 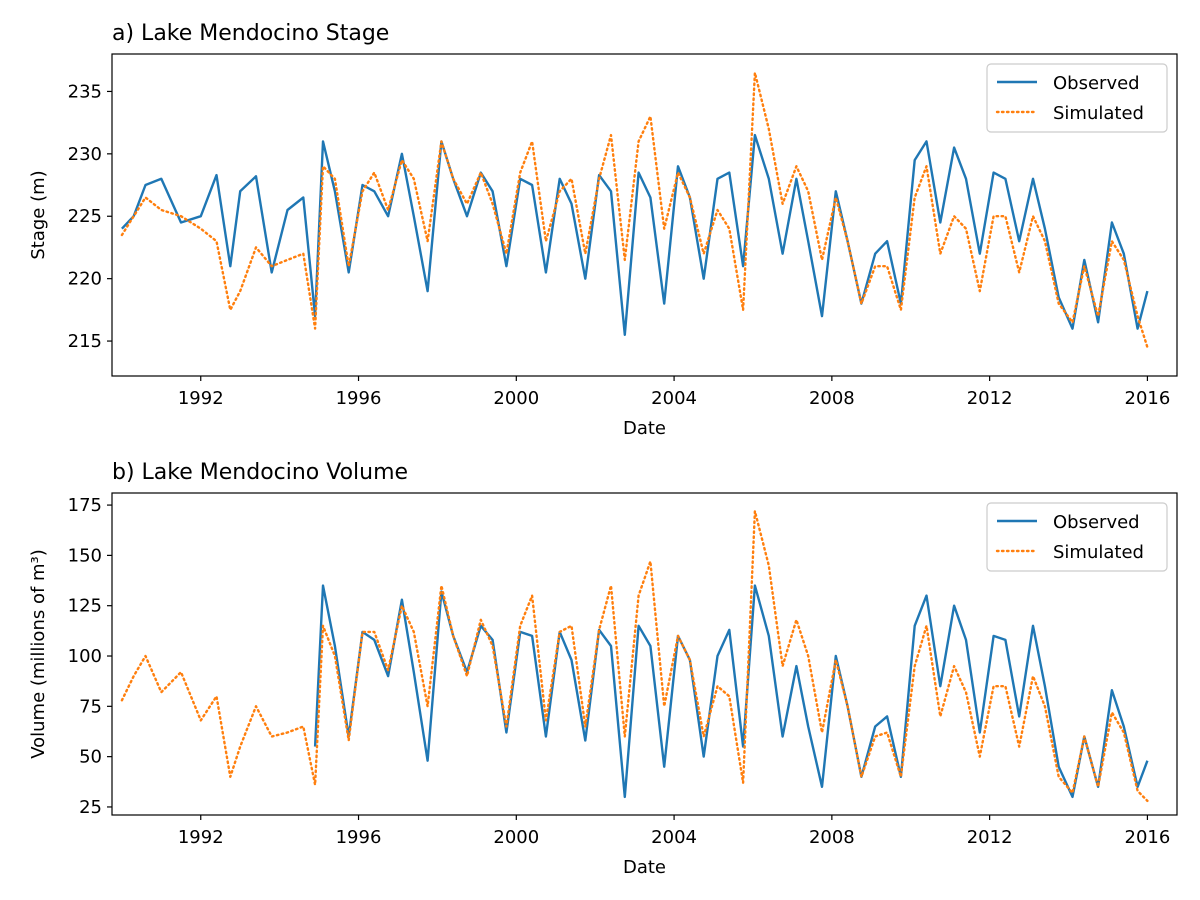 I want to click on volume-x-tick-label: 2012, so click(x=990, y=837).